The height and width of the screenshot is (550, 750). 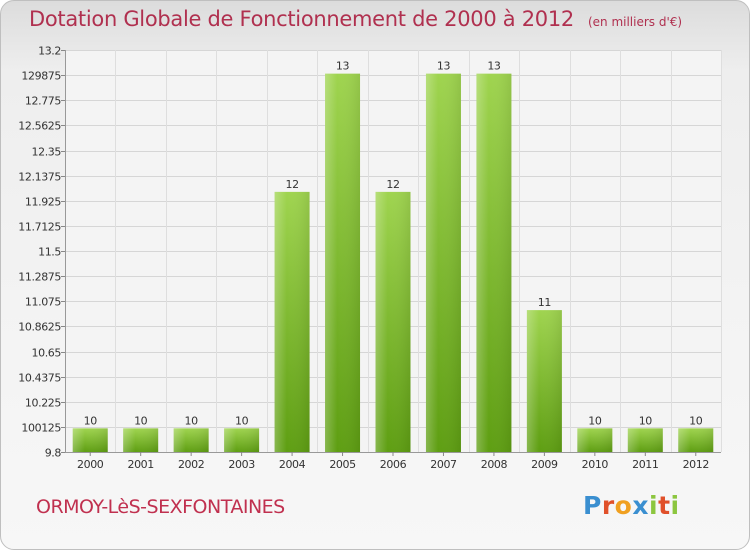 What do you see at coordinates (645, 464) in the screenshot?
I see `x-tick-label-2011: 2011` at bounding box center [645, 464].